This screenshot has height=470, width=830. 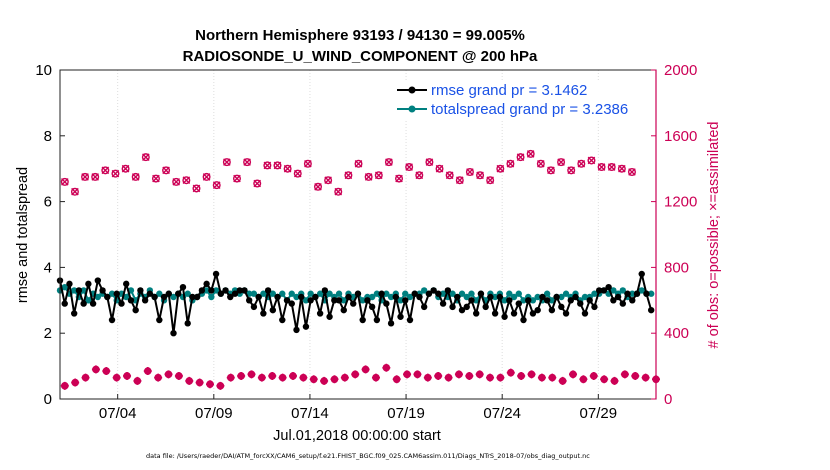 What do you see at coordinates (680, 70) in the screenshot?
I see `right-tick-label: 2000` at bounding box center [680, 70].